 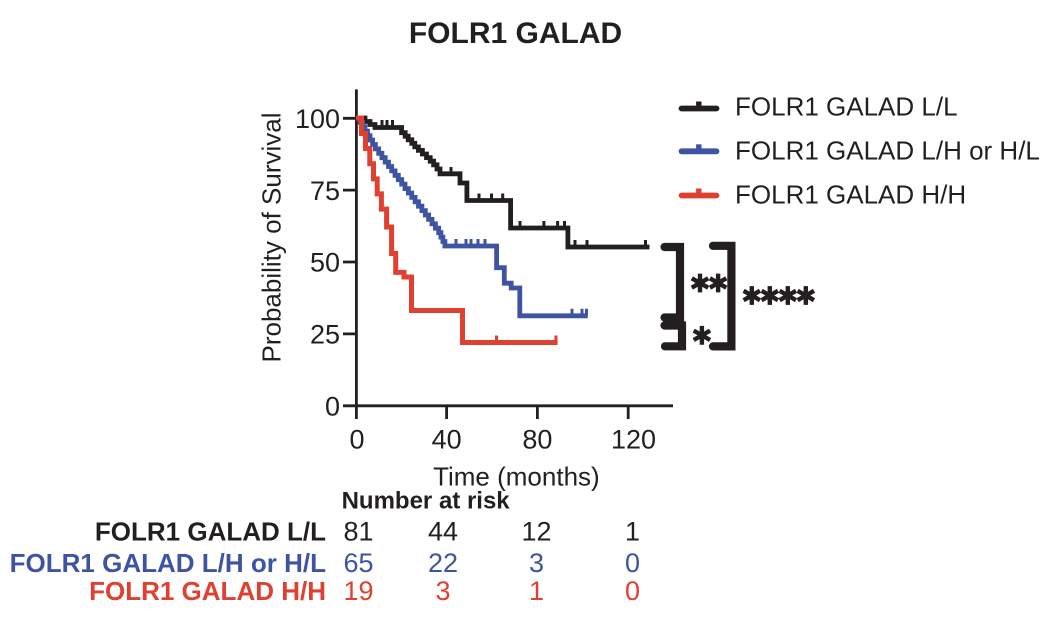 What do you see at coordinates (443, 563) in the screenshot?
I see `svg-text: 22` at bounding box center [443, 563].